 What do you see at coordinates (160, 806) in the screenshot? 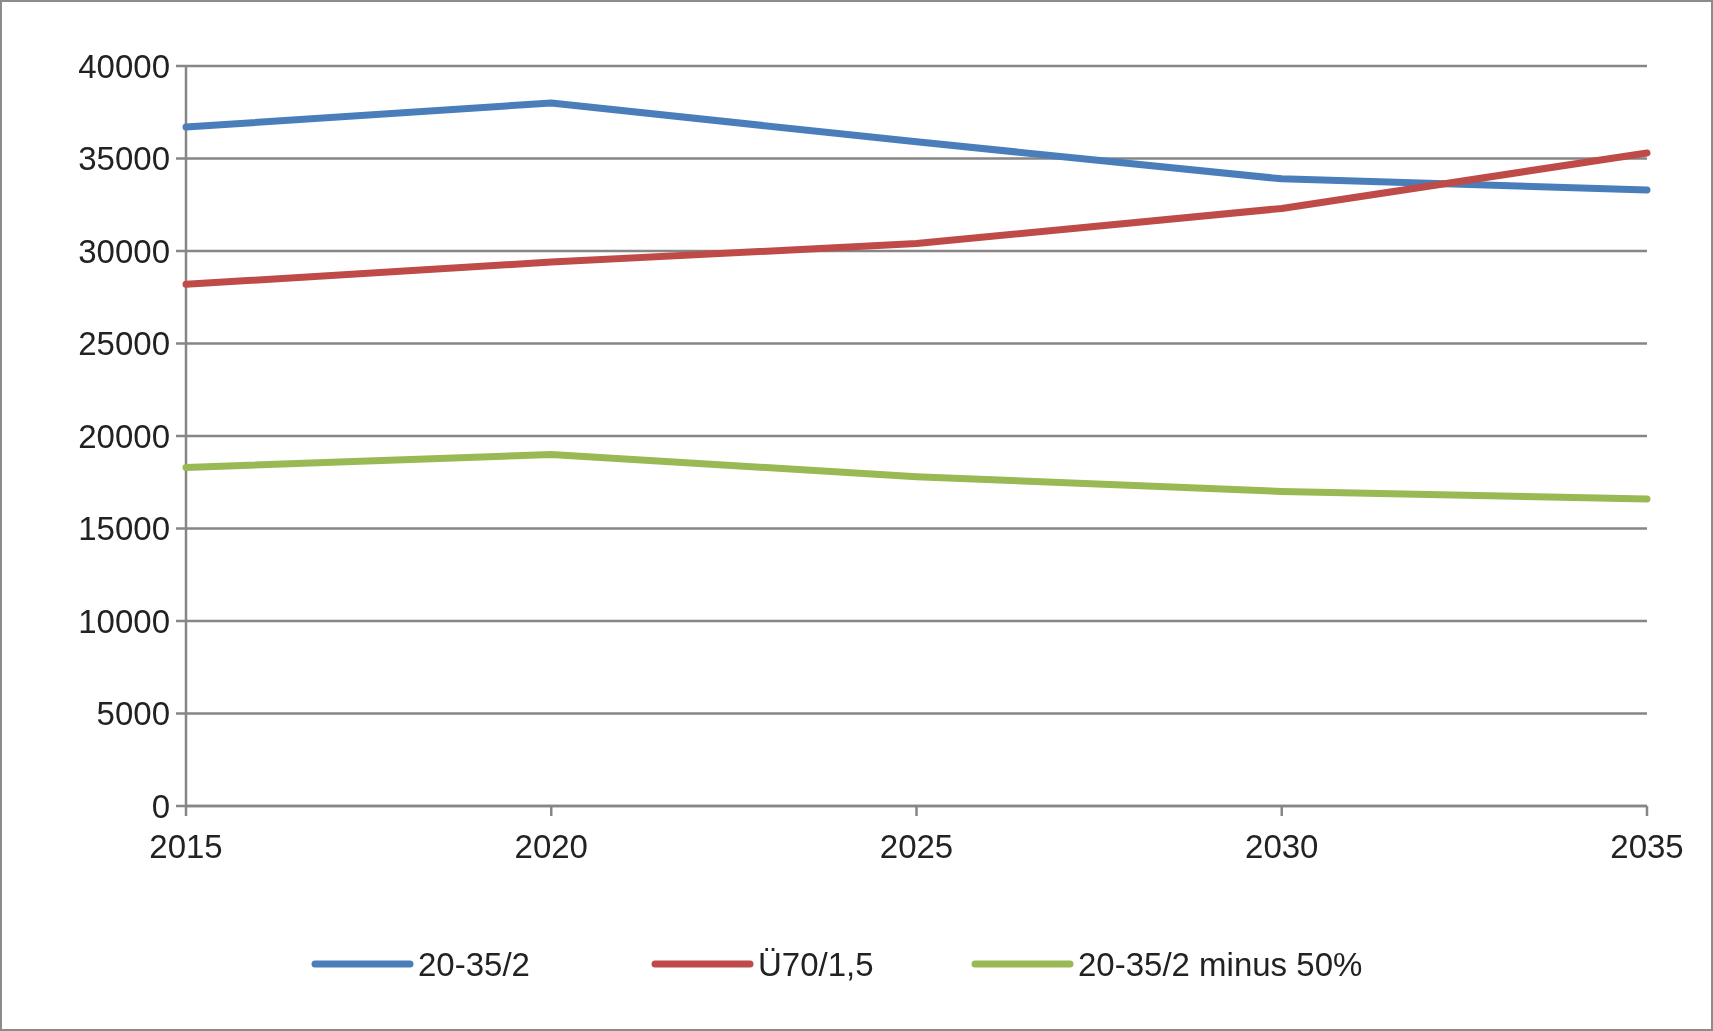
I see `y-tick-label: 0` at bounding box center [160, 806].